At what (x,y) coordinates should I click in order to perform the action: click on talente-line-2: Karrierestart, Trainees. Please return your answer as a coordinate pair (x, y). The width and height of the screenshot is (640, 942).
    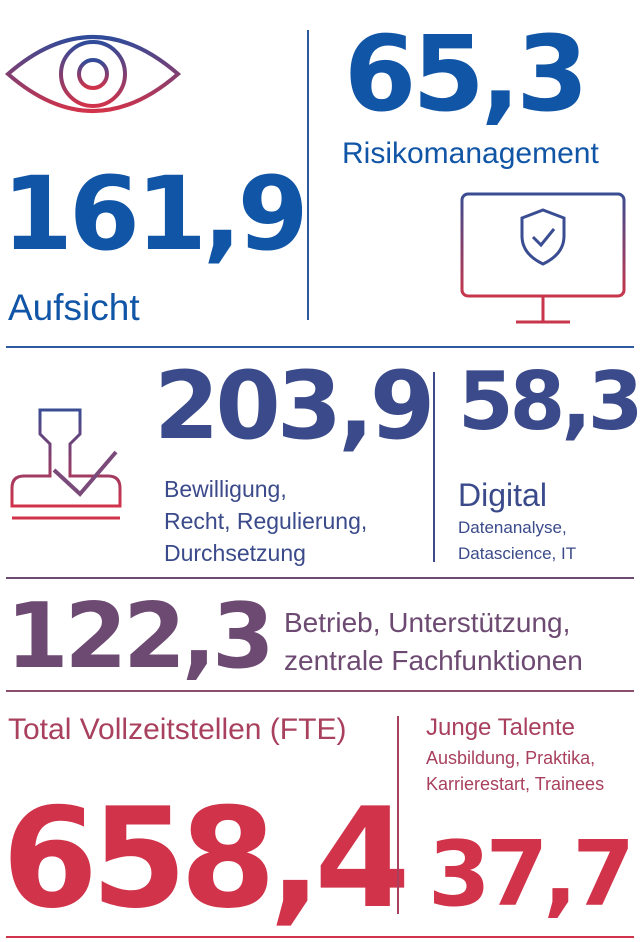
    Looking at the image, I should click on (515, 784).